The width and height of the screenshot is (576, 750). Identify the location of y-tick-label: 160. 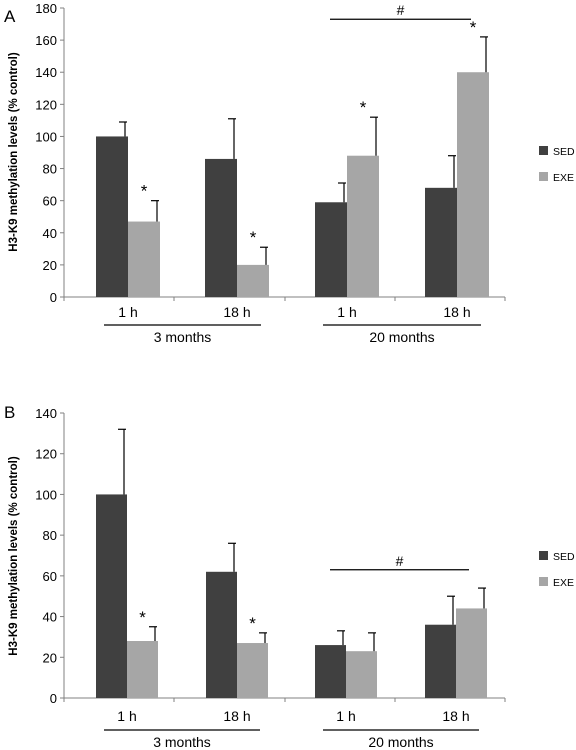
(46, 40).